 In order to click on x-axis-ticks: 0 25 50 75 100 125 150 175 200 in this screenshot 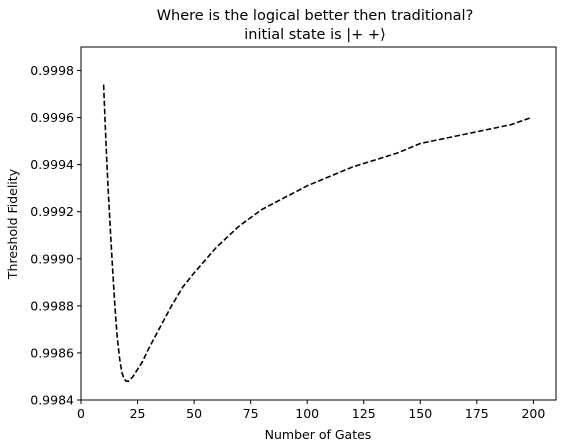, I will do `click(311, 410)`.